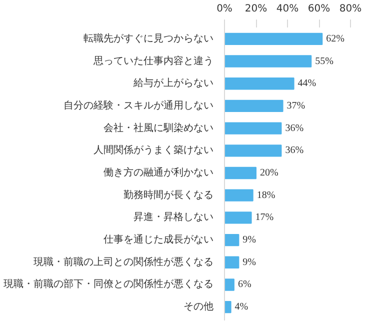  What do you see at coordinates (241, 307) in the screenshot?
I see `data-label: 4%` at bounding box center [241, 307].